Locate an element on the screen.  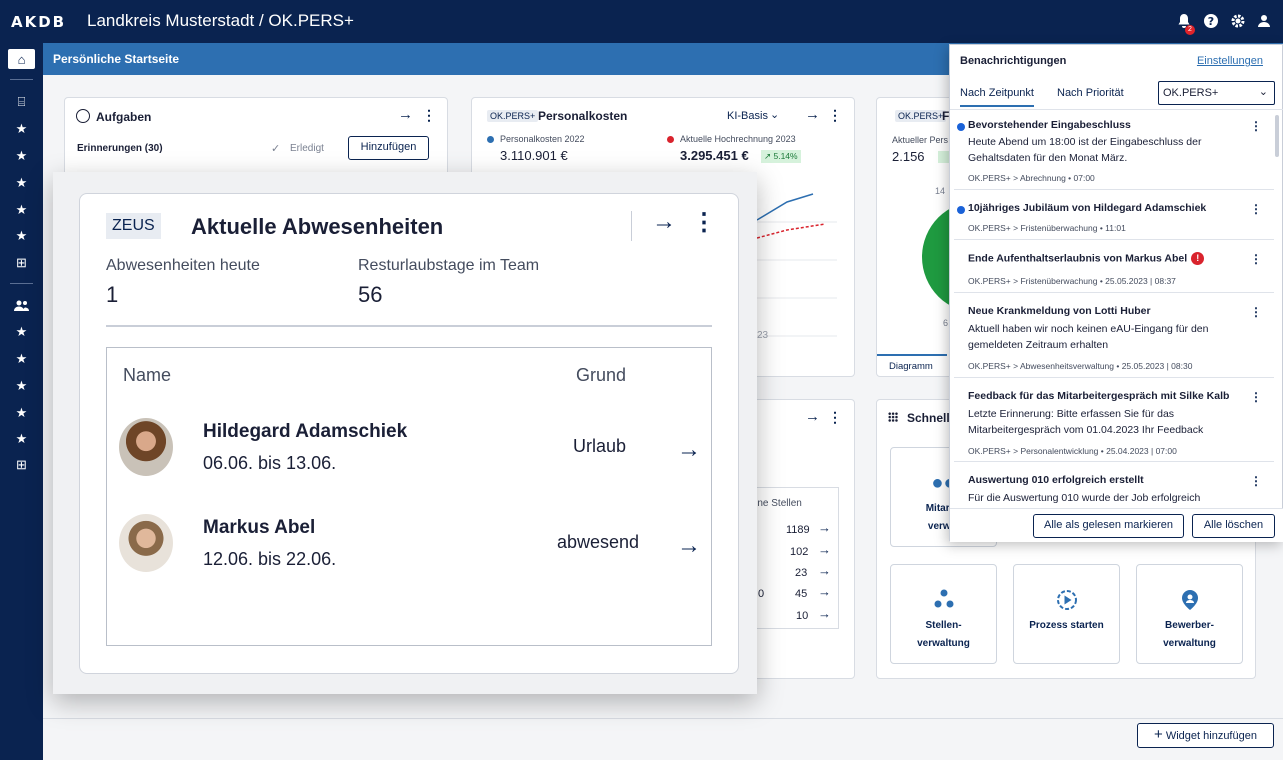
home-icon: ⌂ is located at coordinates (21, 59).